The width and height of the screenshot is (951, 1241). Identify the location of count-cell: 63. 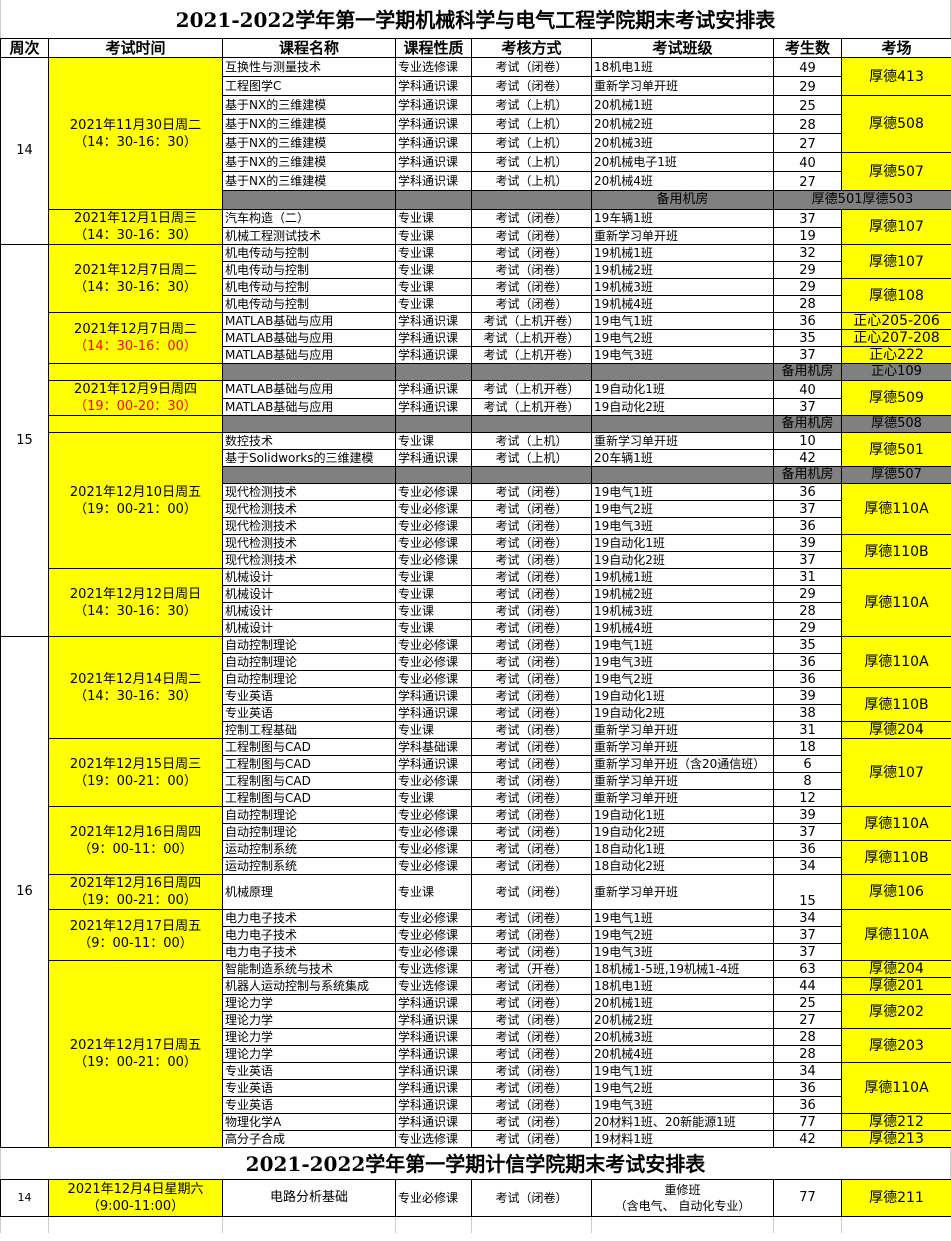
(807, 969).